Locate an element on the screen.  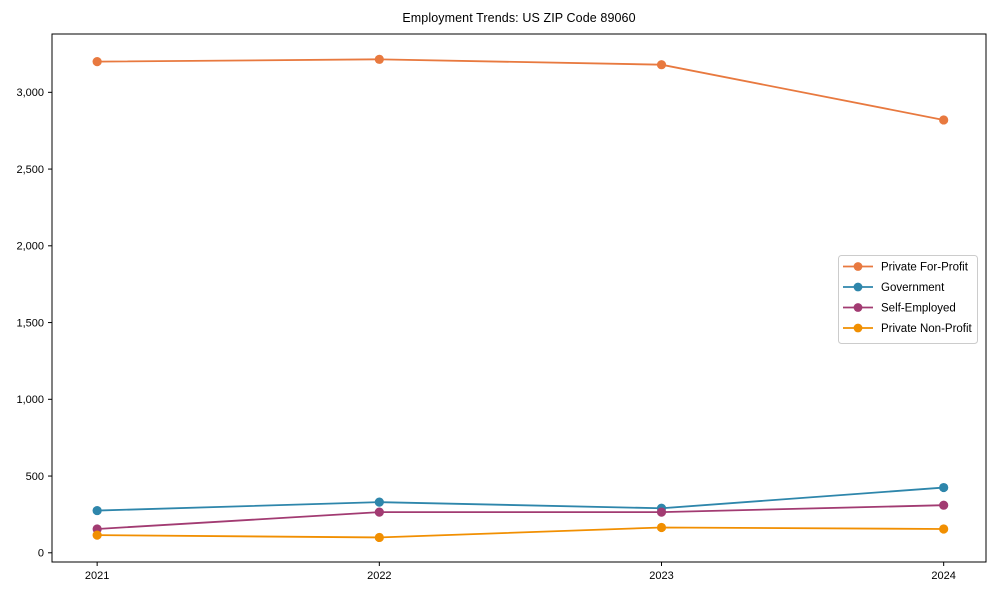
data-point-government-2021 is located at coordinates (97, 510).